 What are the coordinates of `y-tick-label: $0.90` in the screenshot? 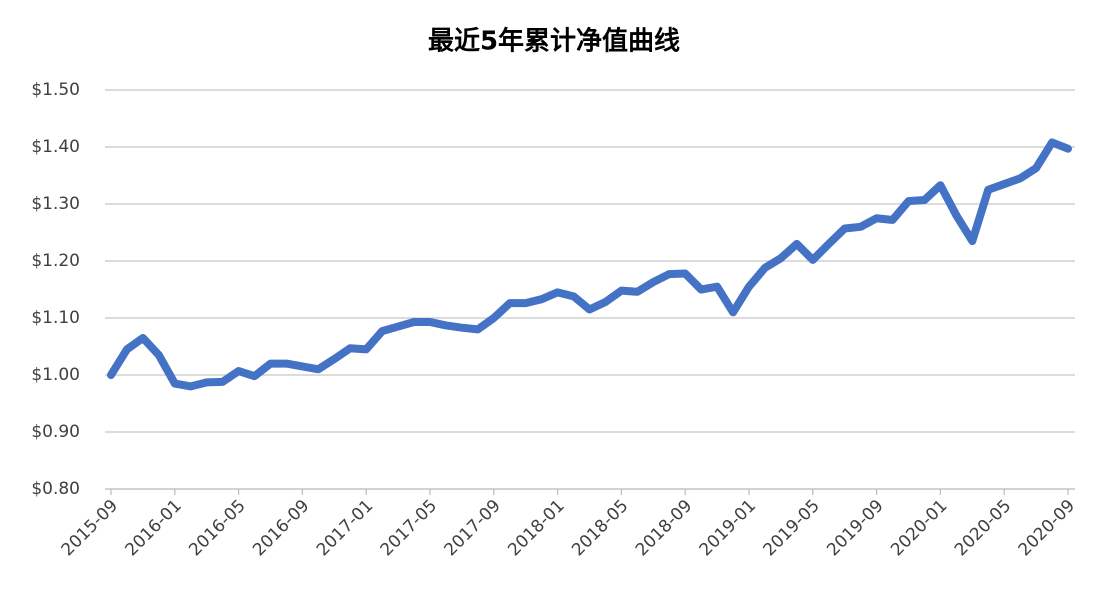 It's located at (55, 432).